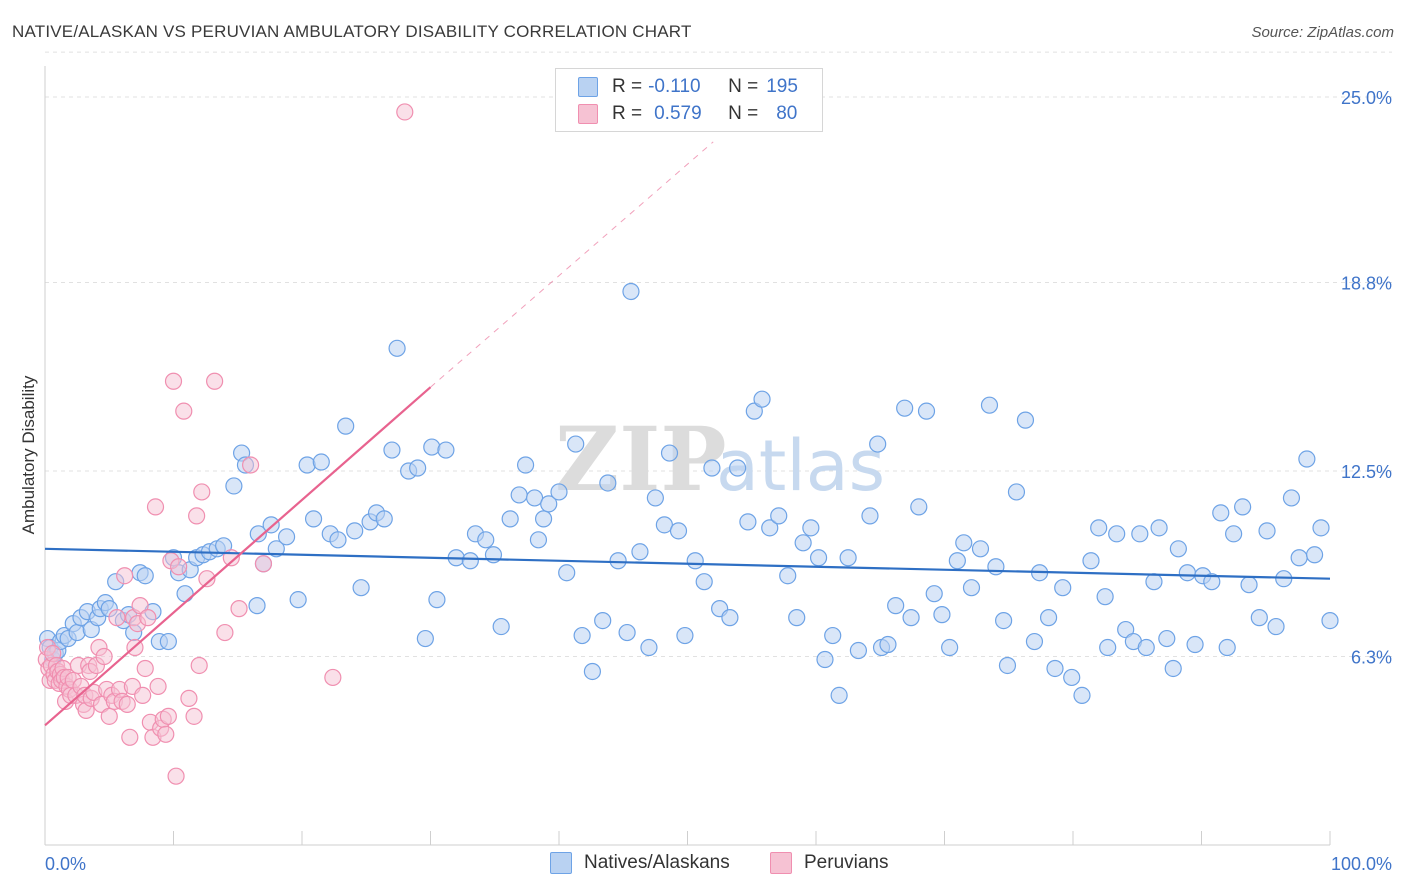 The image size is (1406, 892). Describe the element at coordinates (641, 459) in the screenshot. I see `watermark-zip: ZIP` at that location.